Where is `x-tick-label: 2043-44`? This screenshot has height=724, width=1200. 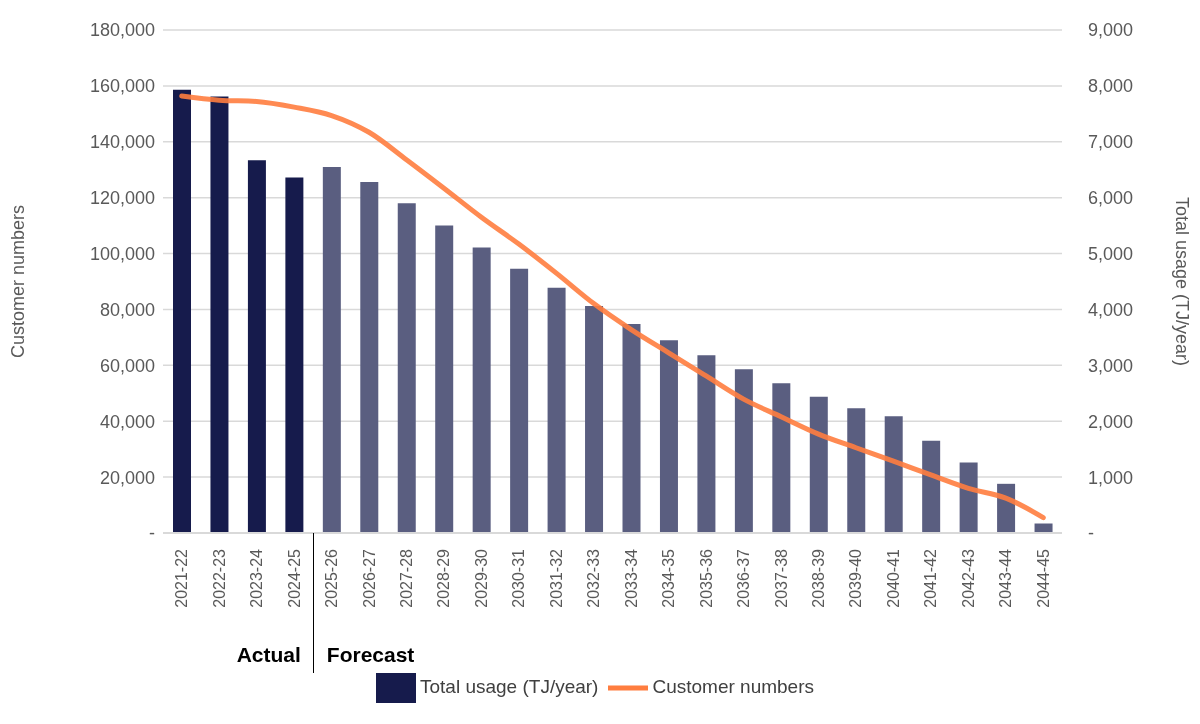
x-tick-label: 2043-44 is located at coordinates (1006, 578).